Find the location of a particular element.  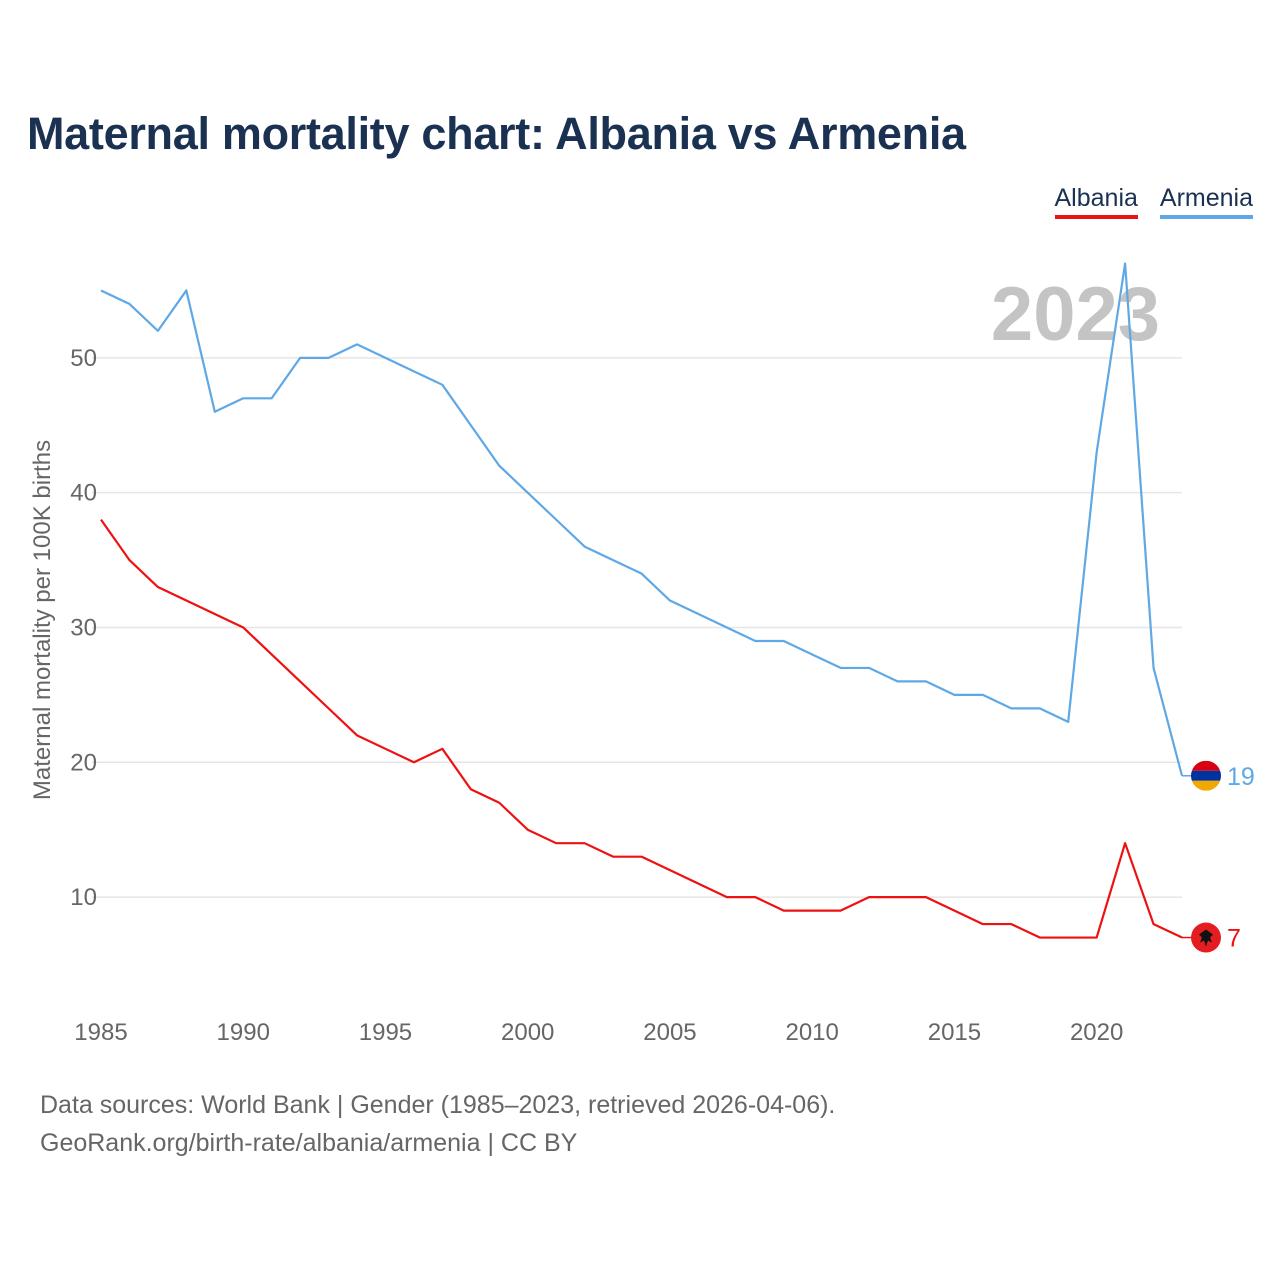

albania-flag-icon is located at coordinates (1206, 937).